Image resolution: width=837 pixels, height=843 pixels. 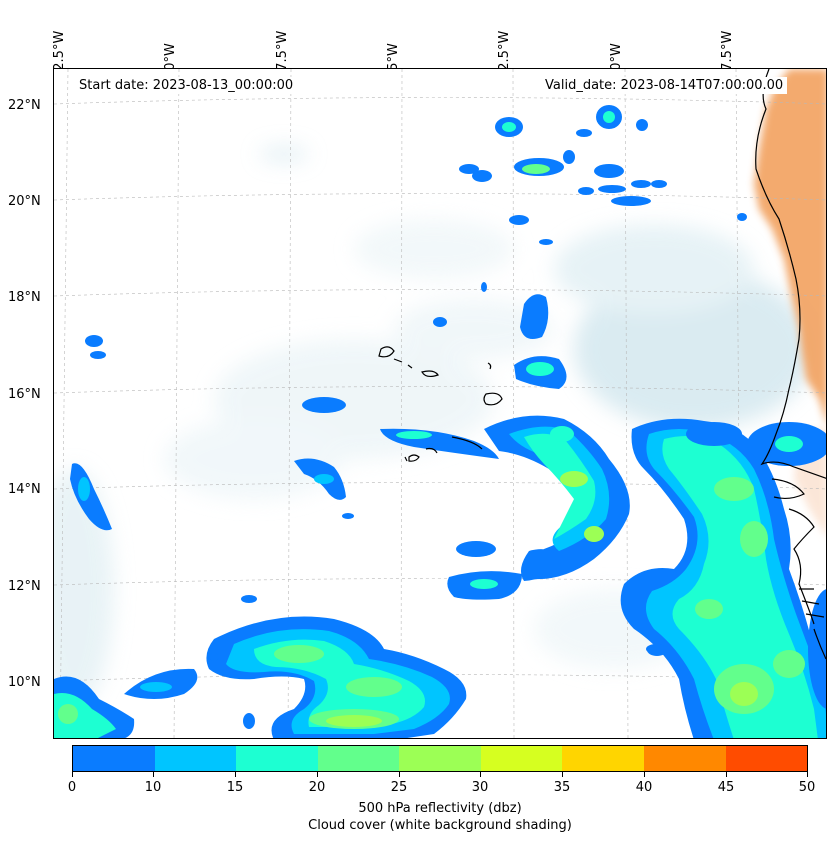 I want to click on valid-date-label: Valid_date: 2023-08-14T07:00:00.00, so click(x=664, y=85).